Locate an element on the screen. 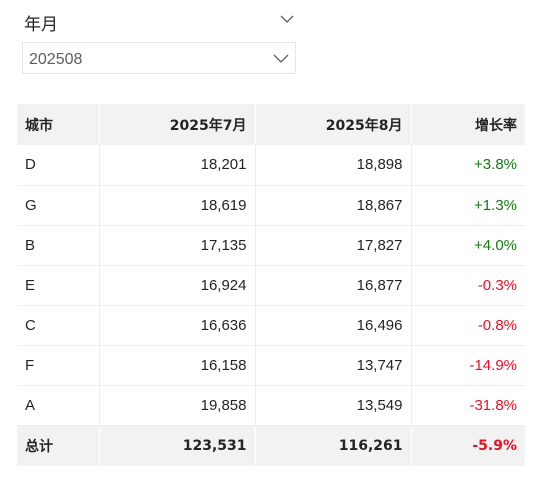 This screenshot has height=477, width=538. cell-city: B is located at coordinates (58, 245).